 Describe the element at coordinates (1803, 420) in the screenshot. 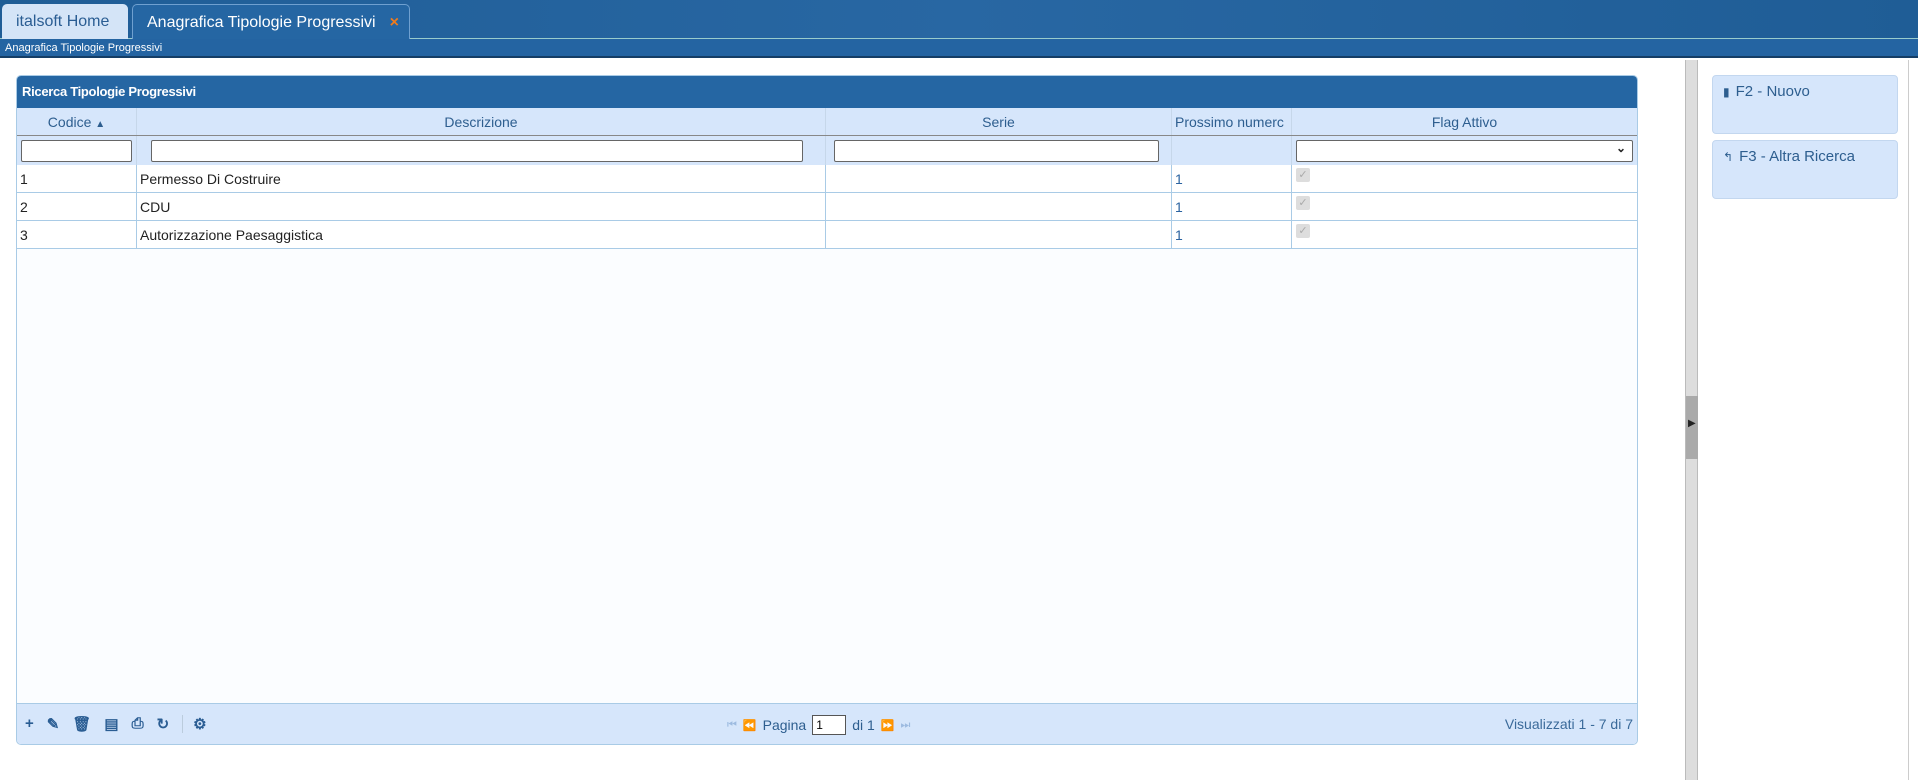

I see `actions-panel: ▮ F2 - Nuovo ↰ F3 - Altra Ricerca` at that location.